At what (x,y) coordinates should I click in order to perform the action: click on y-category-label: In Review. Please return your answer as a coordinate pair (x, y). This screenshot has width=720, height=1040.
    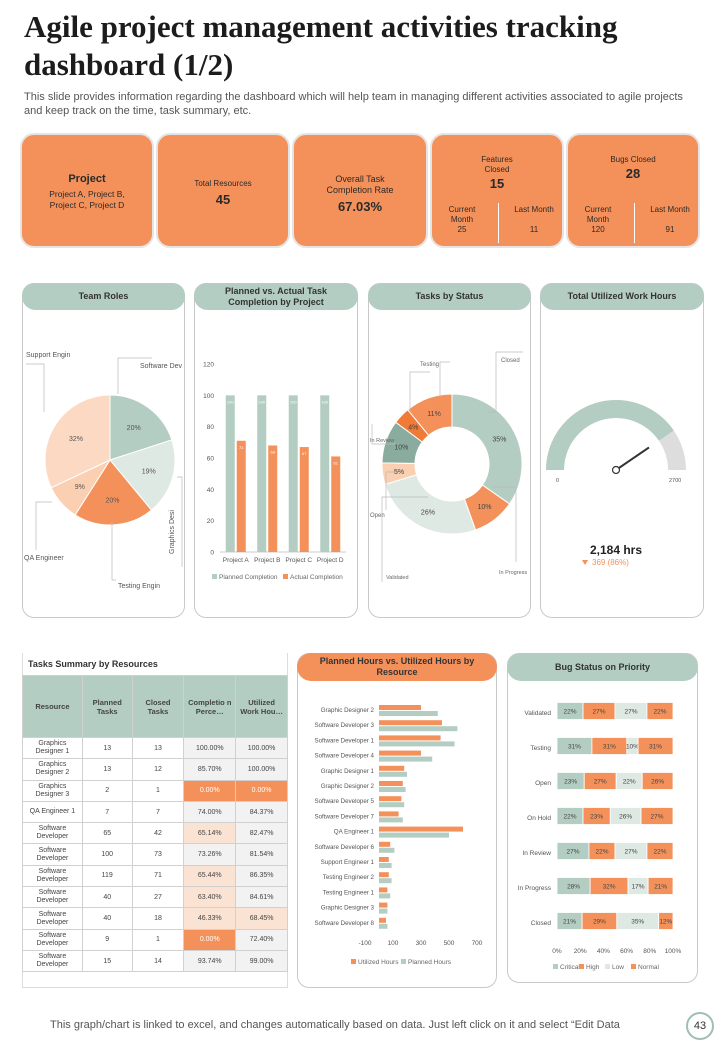
    Looking at the image, I should click on (536, 853).